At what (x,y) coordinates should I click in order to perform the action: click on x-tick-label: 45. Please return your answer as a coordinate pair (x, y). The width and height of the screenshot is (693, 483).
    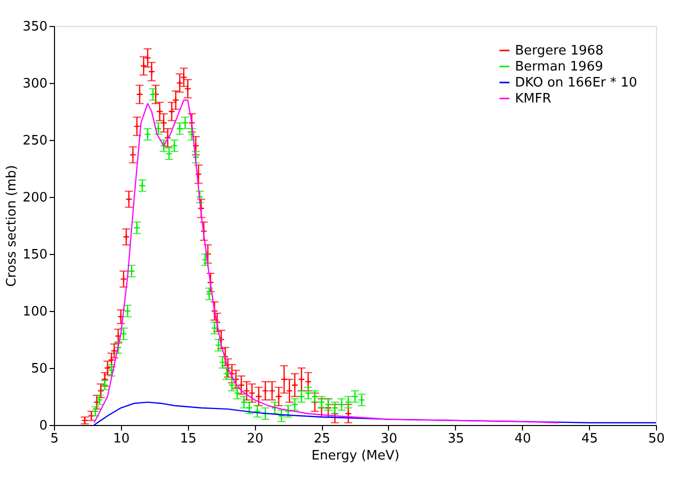
    Looking at the image, I should click on (589, 439).